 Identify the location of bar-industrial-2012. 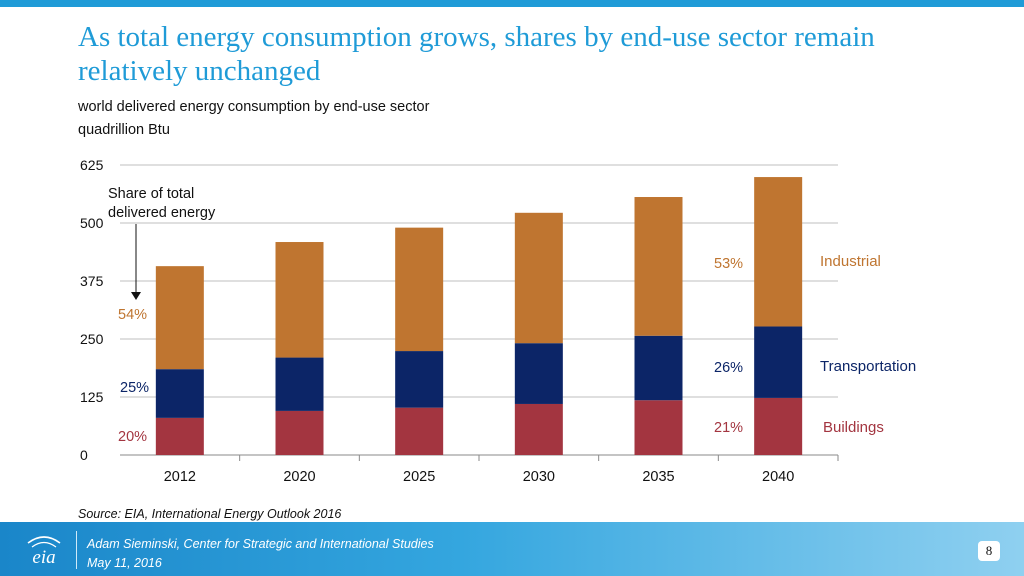
(179, 318).